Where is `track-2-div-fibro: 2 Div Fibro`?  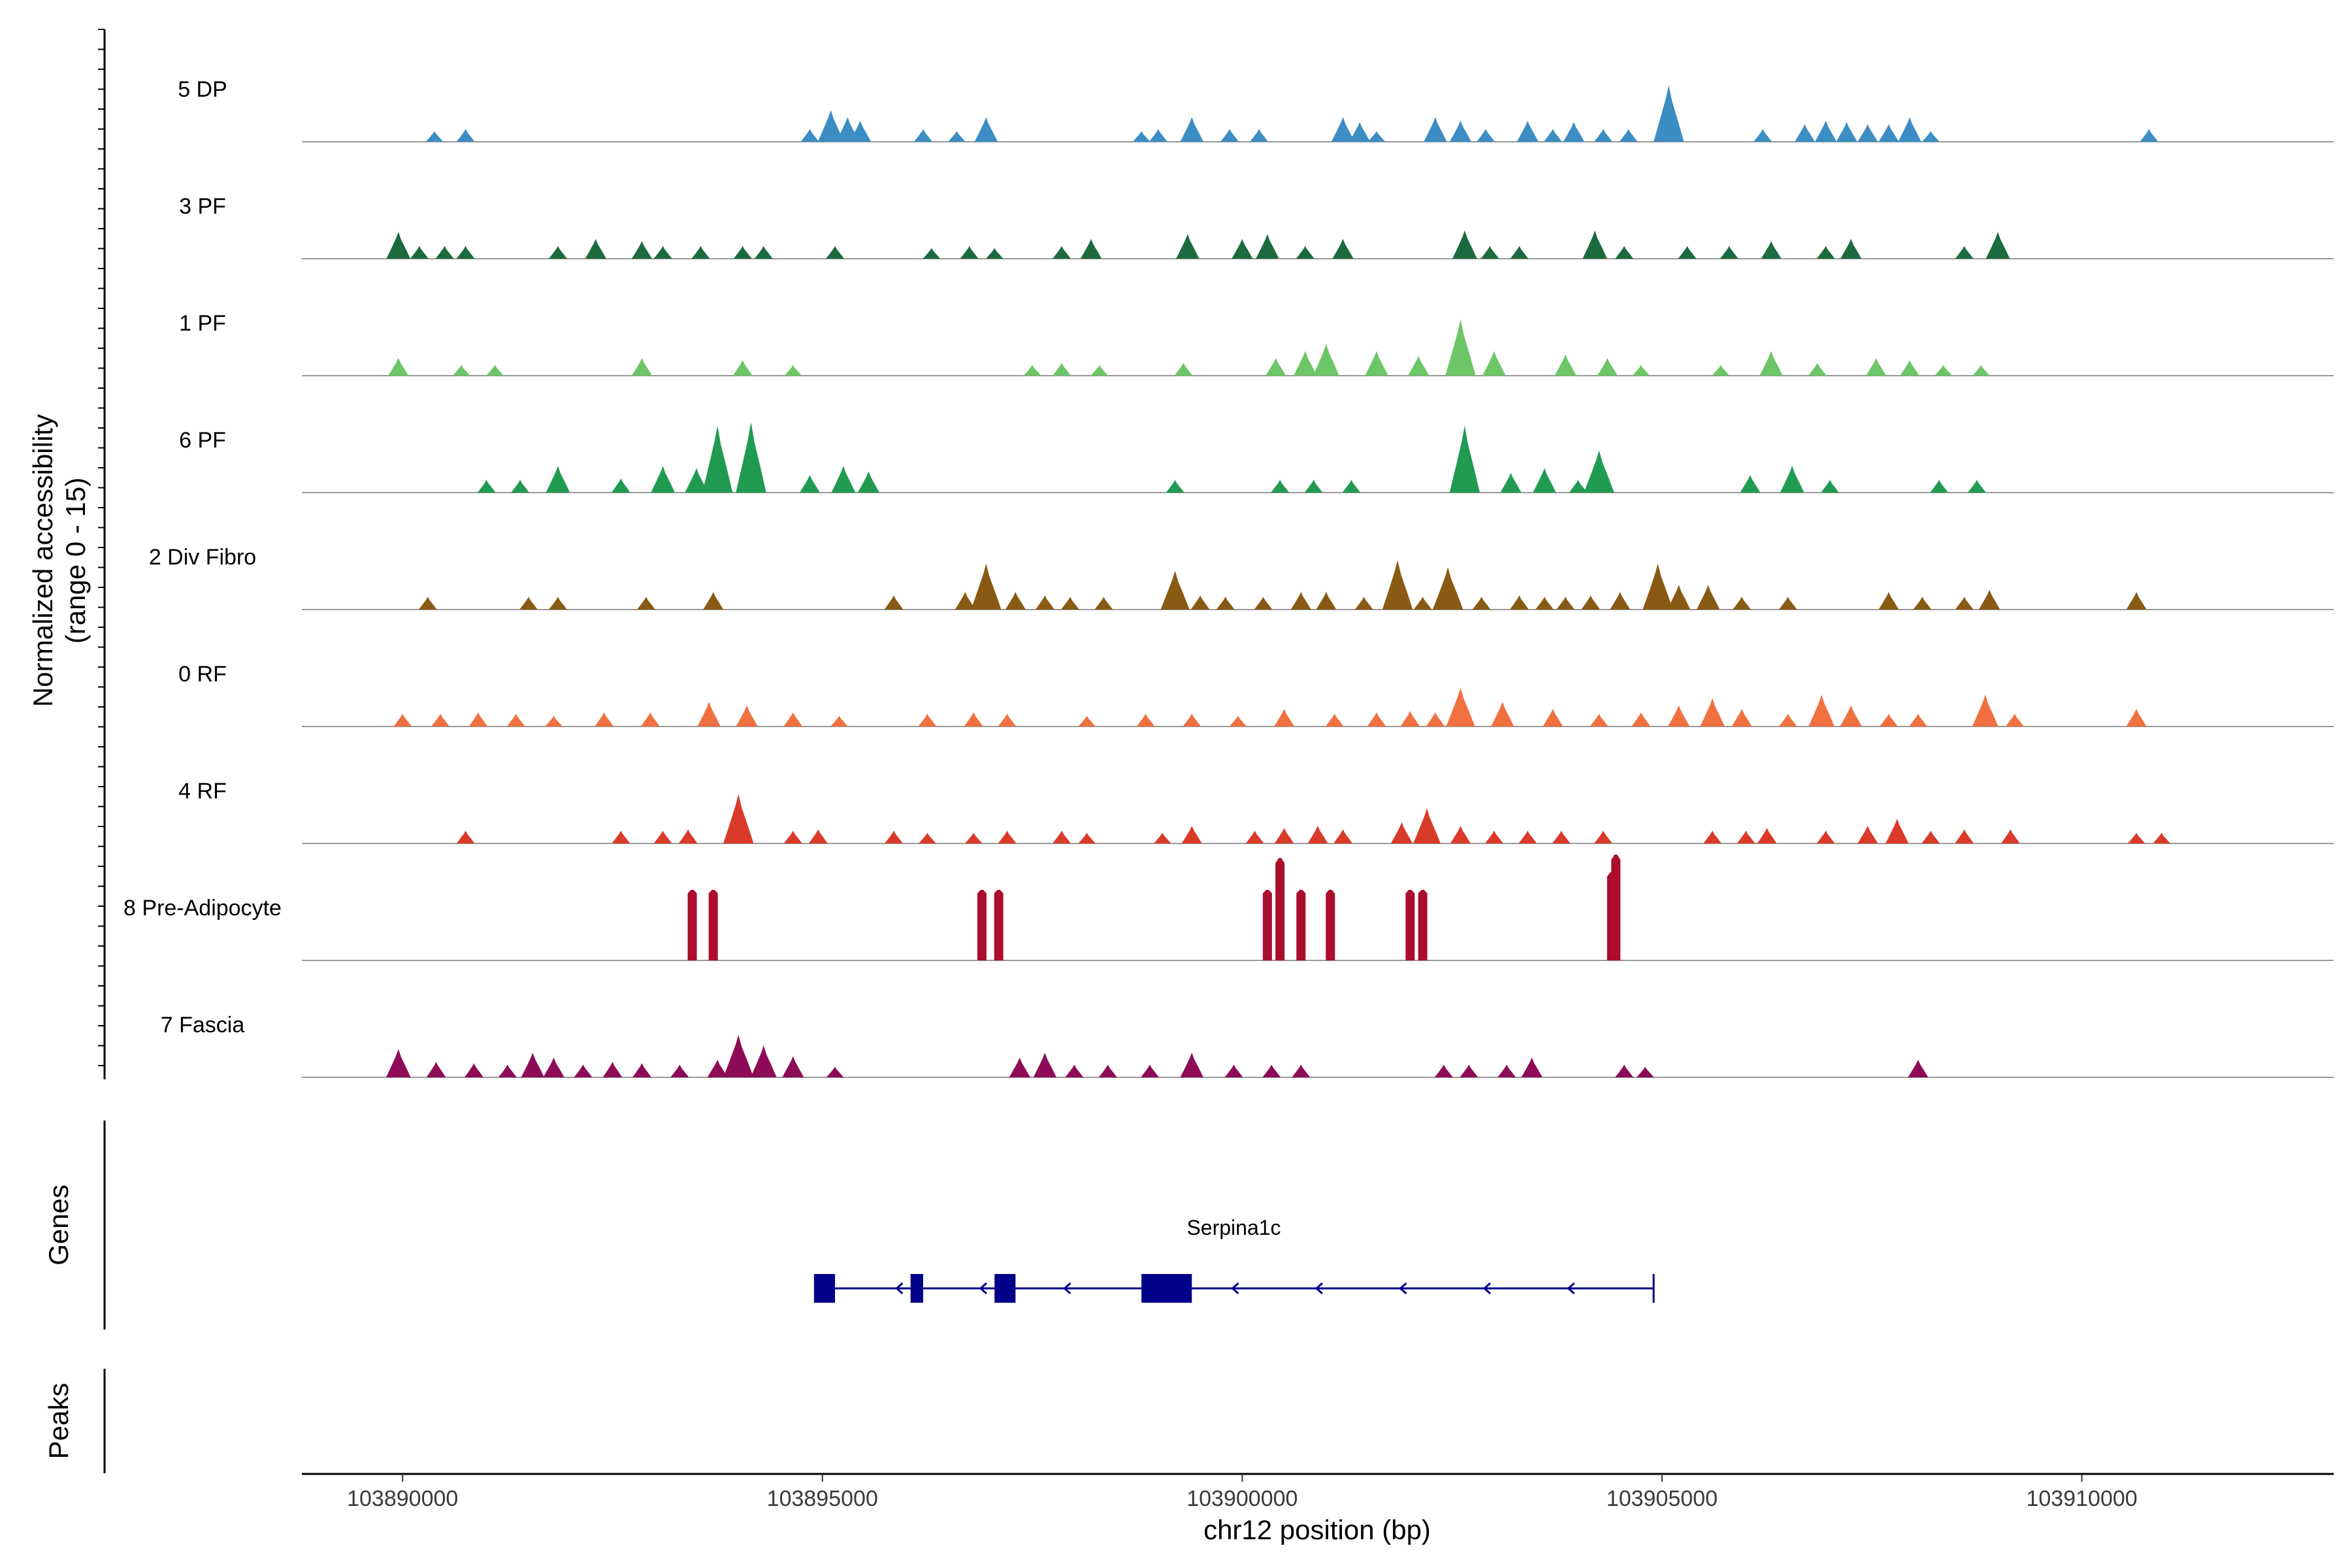 track-2-div-fibro: 2 Div Fibro is located at coordinates (1241, 577).